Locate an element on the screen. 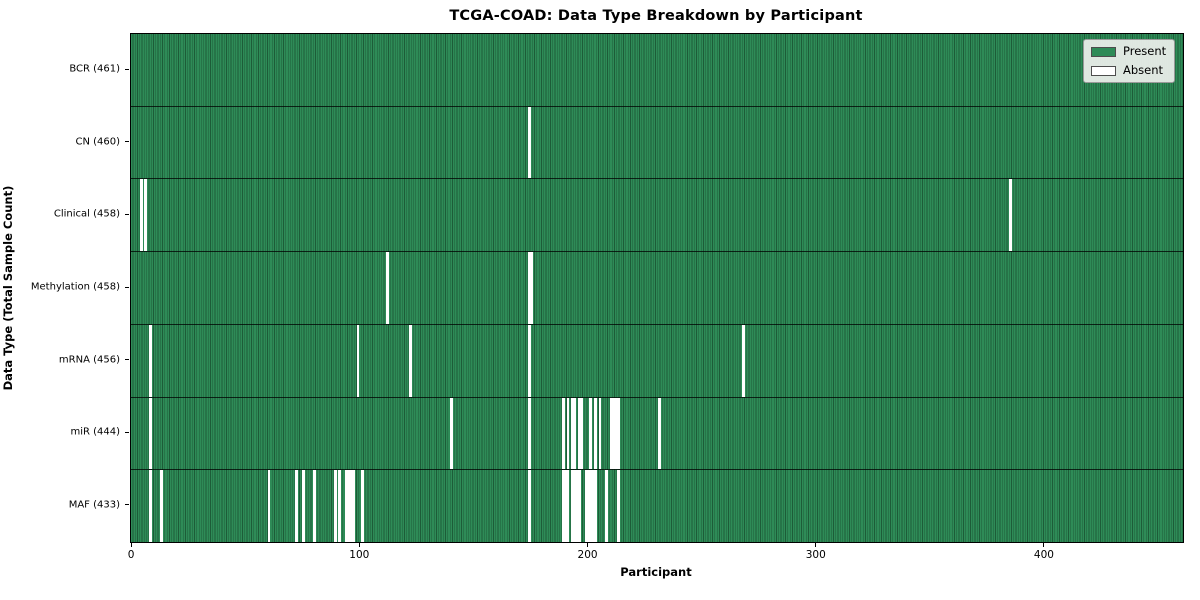 Image resolution: width=1200 pixels, height=600 pixels. ytick-label-clinical: Clinical (458) is located at coordinates (86, 214).